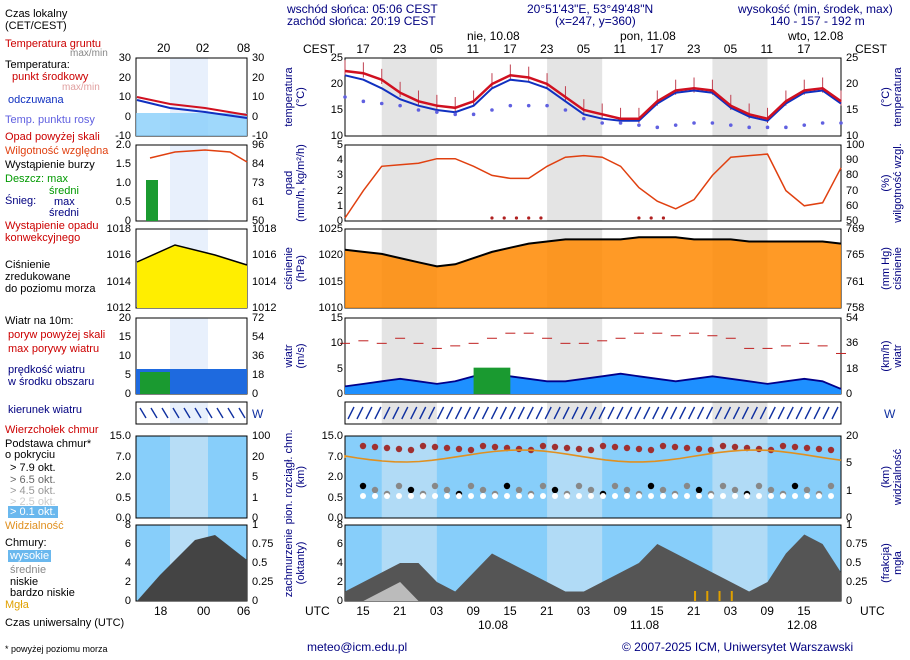 The width and height of the screenshot is (910, 660). Describe the element at coordinates (30, 455) in the screenshot. I see `legend-cloud-base2: o pokryciu` at that location.